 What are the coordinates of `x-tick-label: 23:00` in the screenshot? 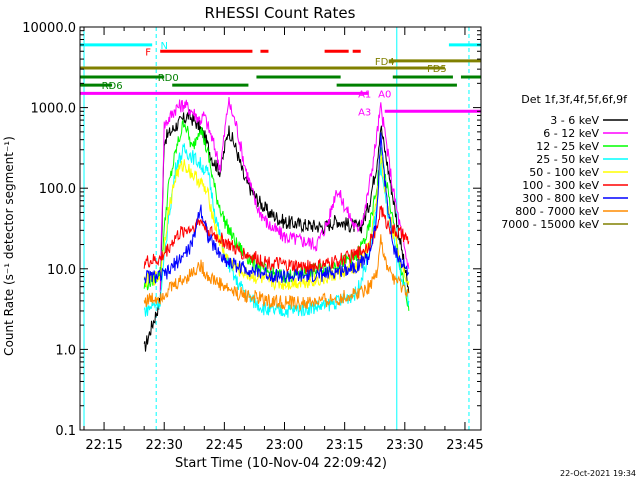 It's located at (284, 445).